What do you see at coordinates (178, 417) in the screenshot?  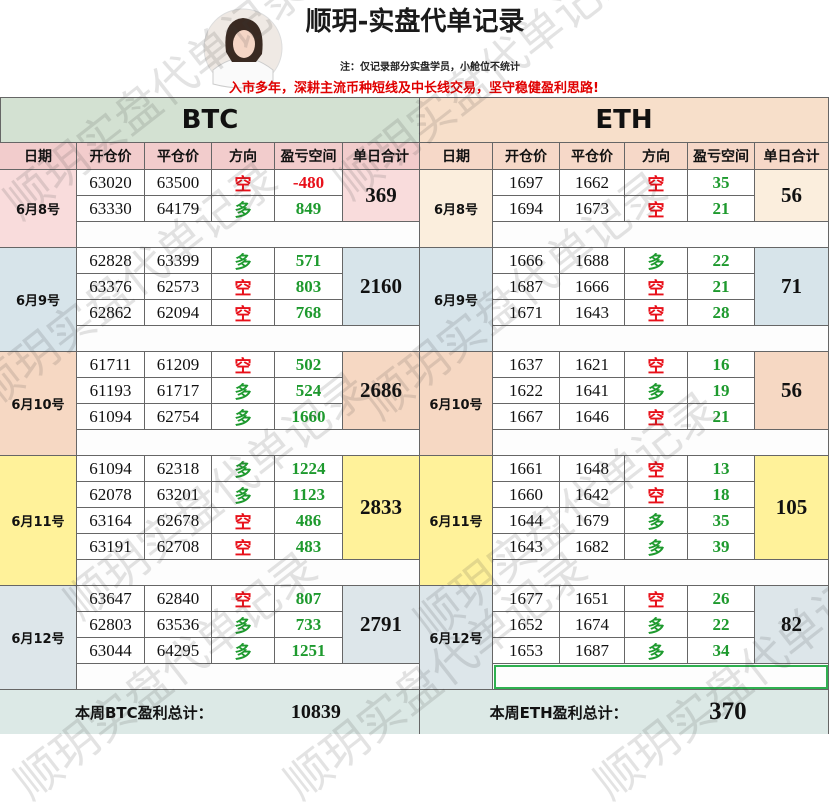 I see `close-price: 62754` at bounding box center [178, 417].